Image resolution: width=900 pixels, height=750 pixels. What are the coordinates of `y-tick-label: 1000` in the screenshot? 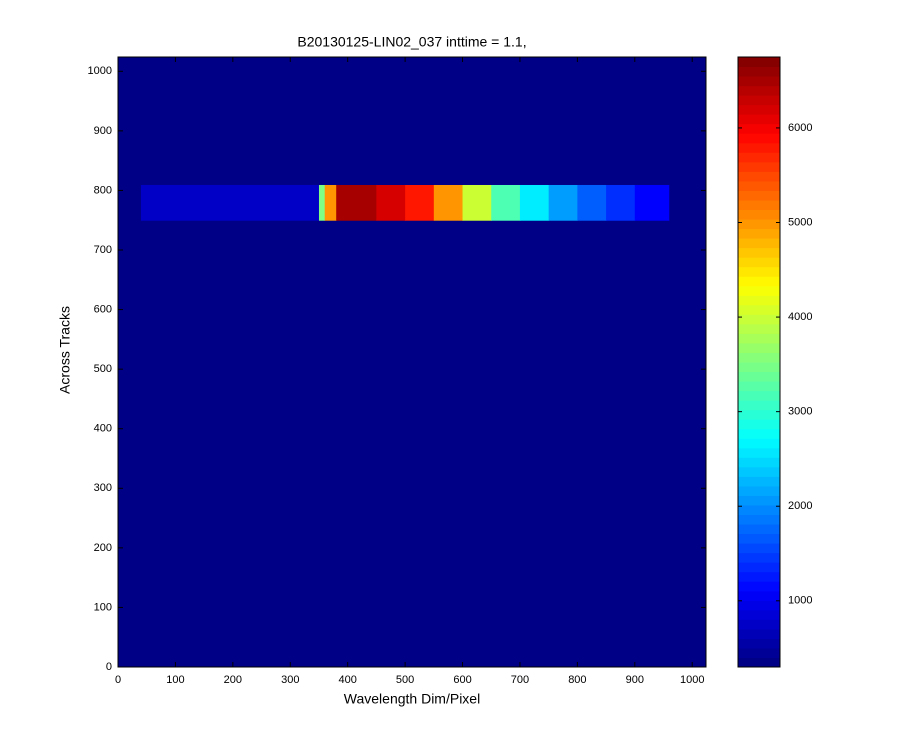 It's located at (100, 71).